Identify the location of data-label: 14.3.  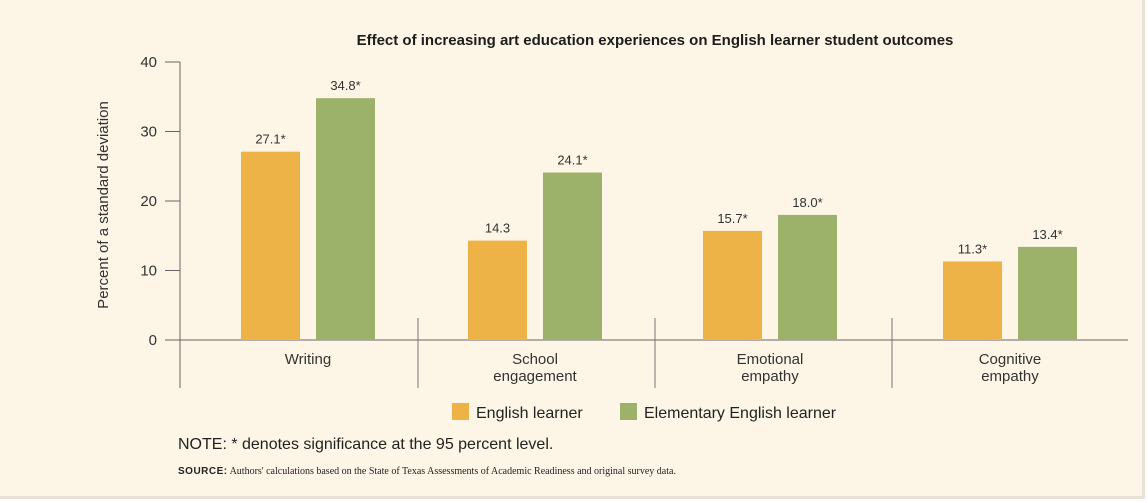
(497, 228).